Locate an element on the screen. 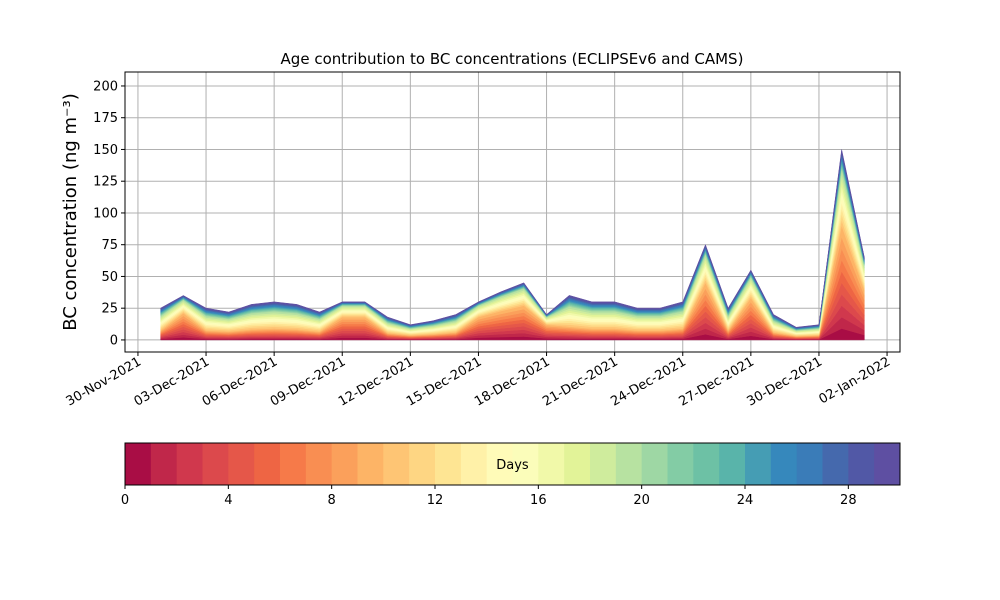 The image size is (1000, 600). colorbar-tick-label: 16 is located at coordinates (538, 500).